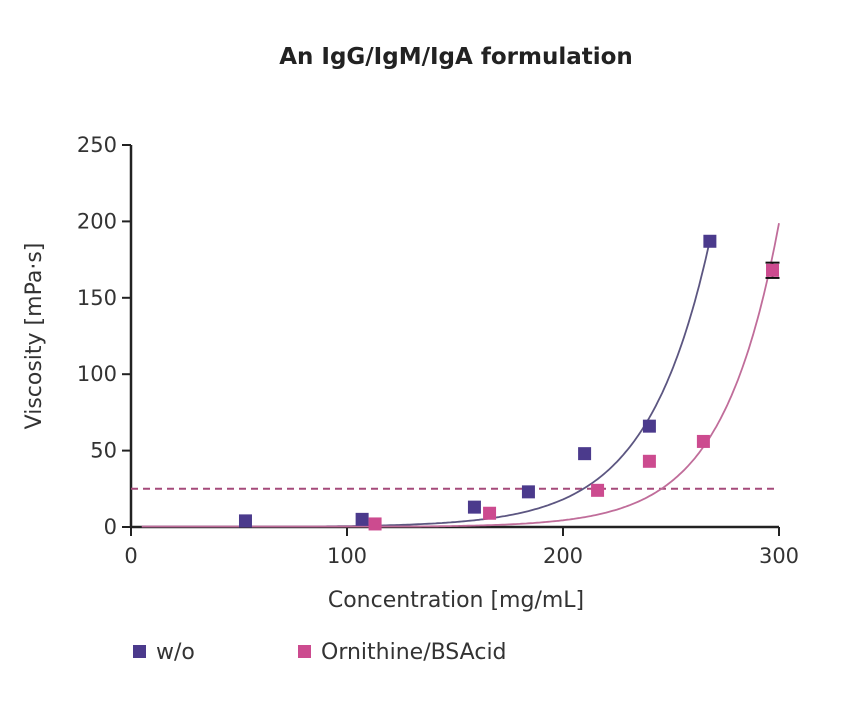 This screenshot has width=841, height=718. Describe the element at coordinates (563, 556) in the screenshot. I see `x-tick-label: 200` at that location.